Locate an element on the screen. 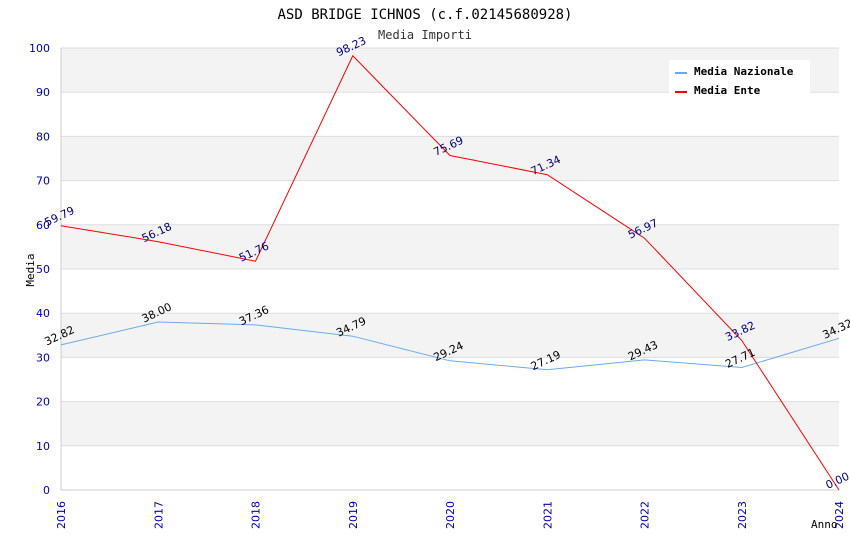 The width and height of the screenshot is (850, 550). y-tick-label: 20 is located at coordinates (43, 402).